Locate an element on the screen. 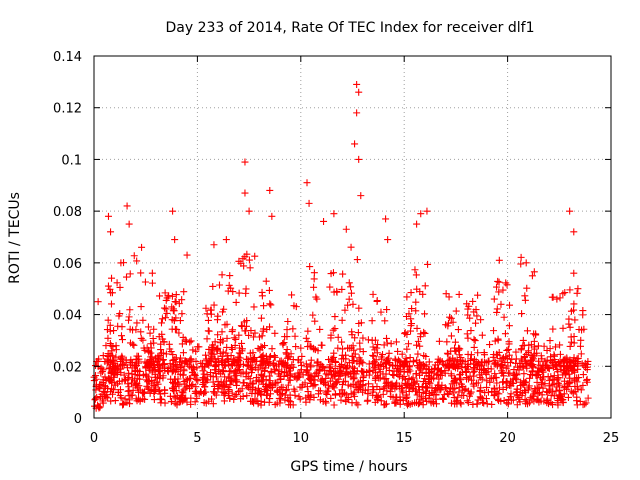  y-tick-label: 0.12 is located at coordinates (67, 109).